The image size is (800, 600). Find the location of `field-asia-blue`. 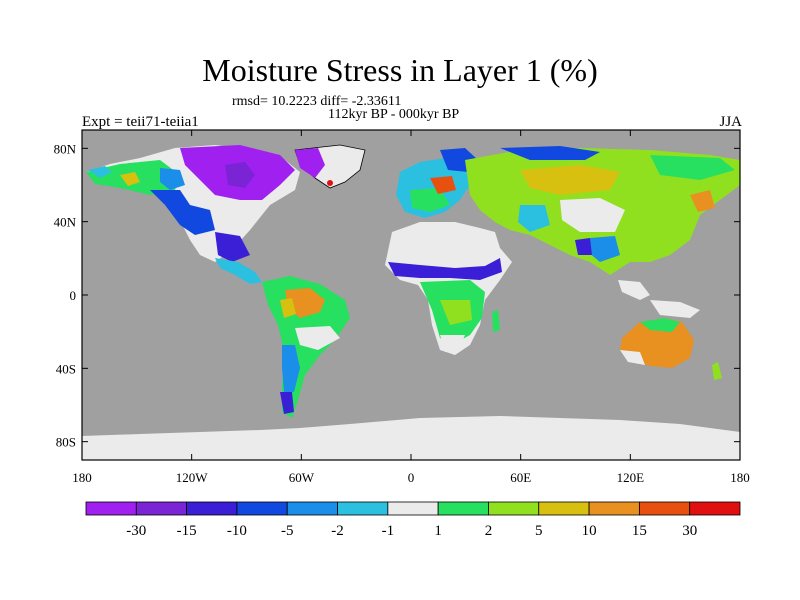

field-asia-blue is located at coordinates (604, 249).